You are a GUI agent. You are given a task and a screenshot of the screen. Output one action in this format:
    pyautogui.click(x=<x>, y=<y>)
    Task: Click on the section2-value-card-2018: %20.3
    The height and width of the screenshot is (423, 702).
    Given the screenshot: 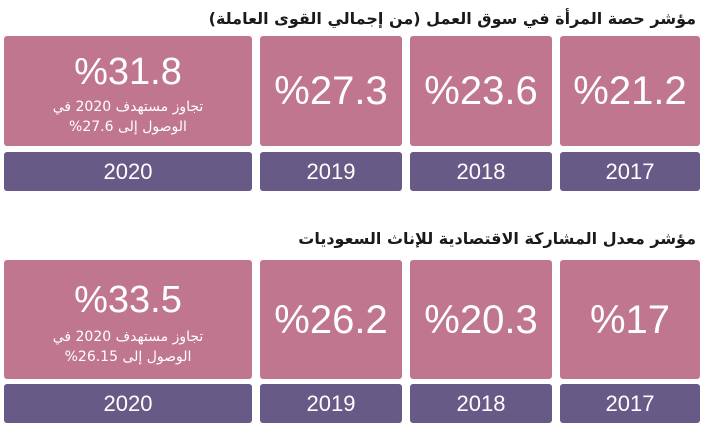 What is the action you would take?
    pyautogui.click(x=481, y=319)
    